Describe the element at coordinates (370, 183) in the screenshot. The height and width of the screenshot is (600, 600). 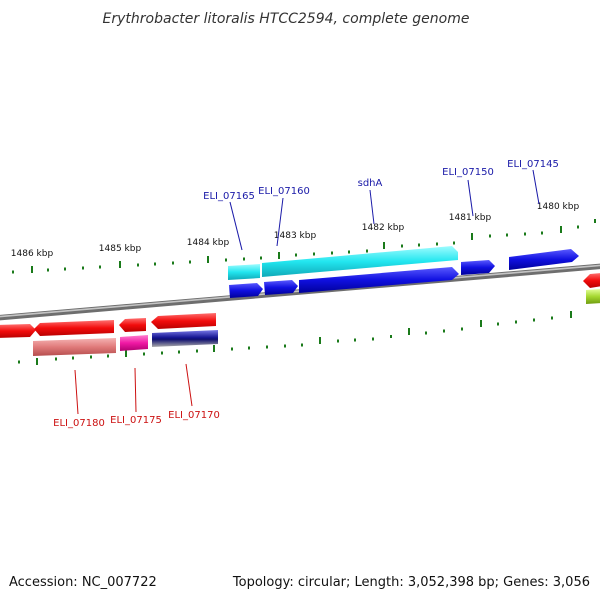
I see `gene-label-sdha: sdhA` at that location.